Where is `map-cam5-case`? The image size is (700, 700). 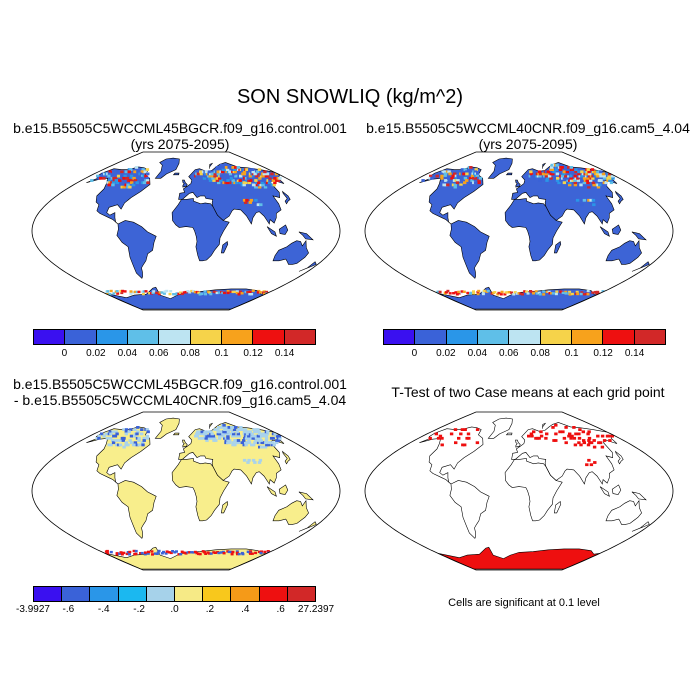 map-cam5-case is located at coordinates (519, 231).